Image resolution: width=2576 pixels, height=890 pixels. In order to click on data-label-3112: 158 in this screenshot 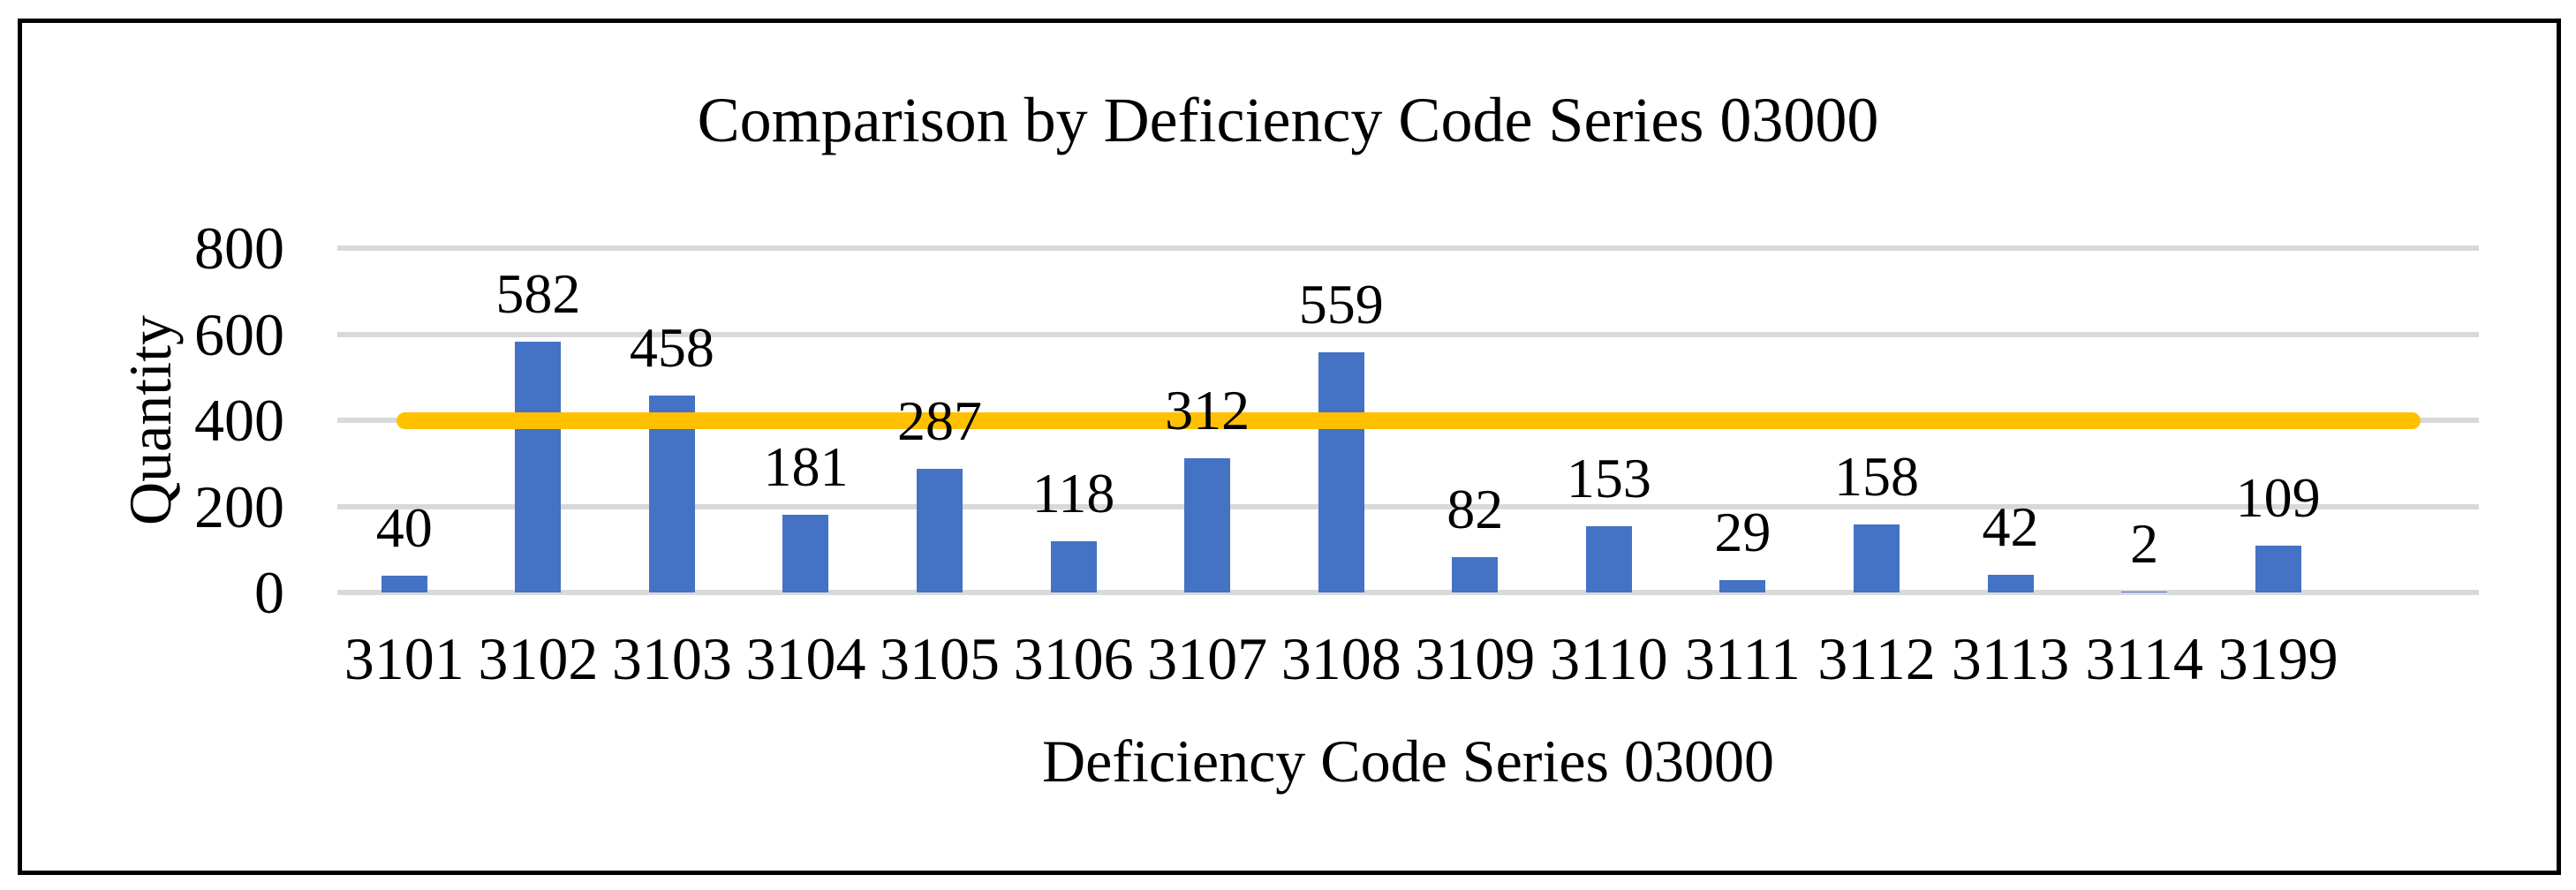, I will do `click(1876, 476)`.